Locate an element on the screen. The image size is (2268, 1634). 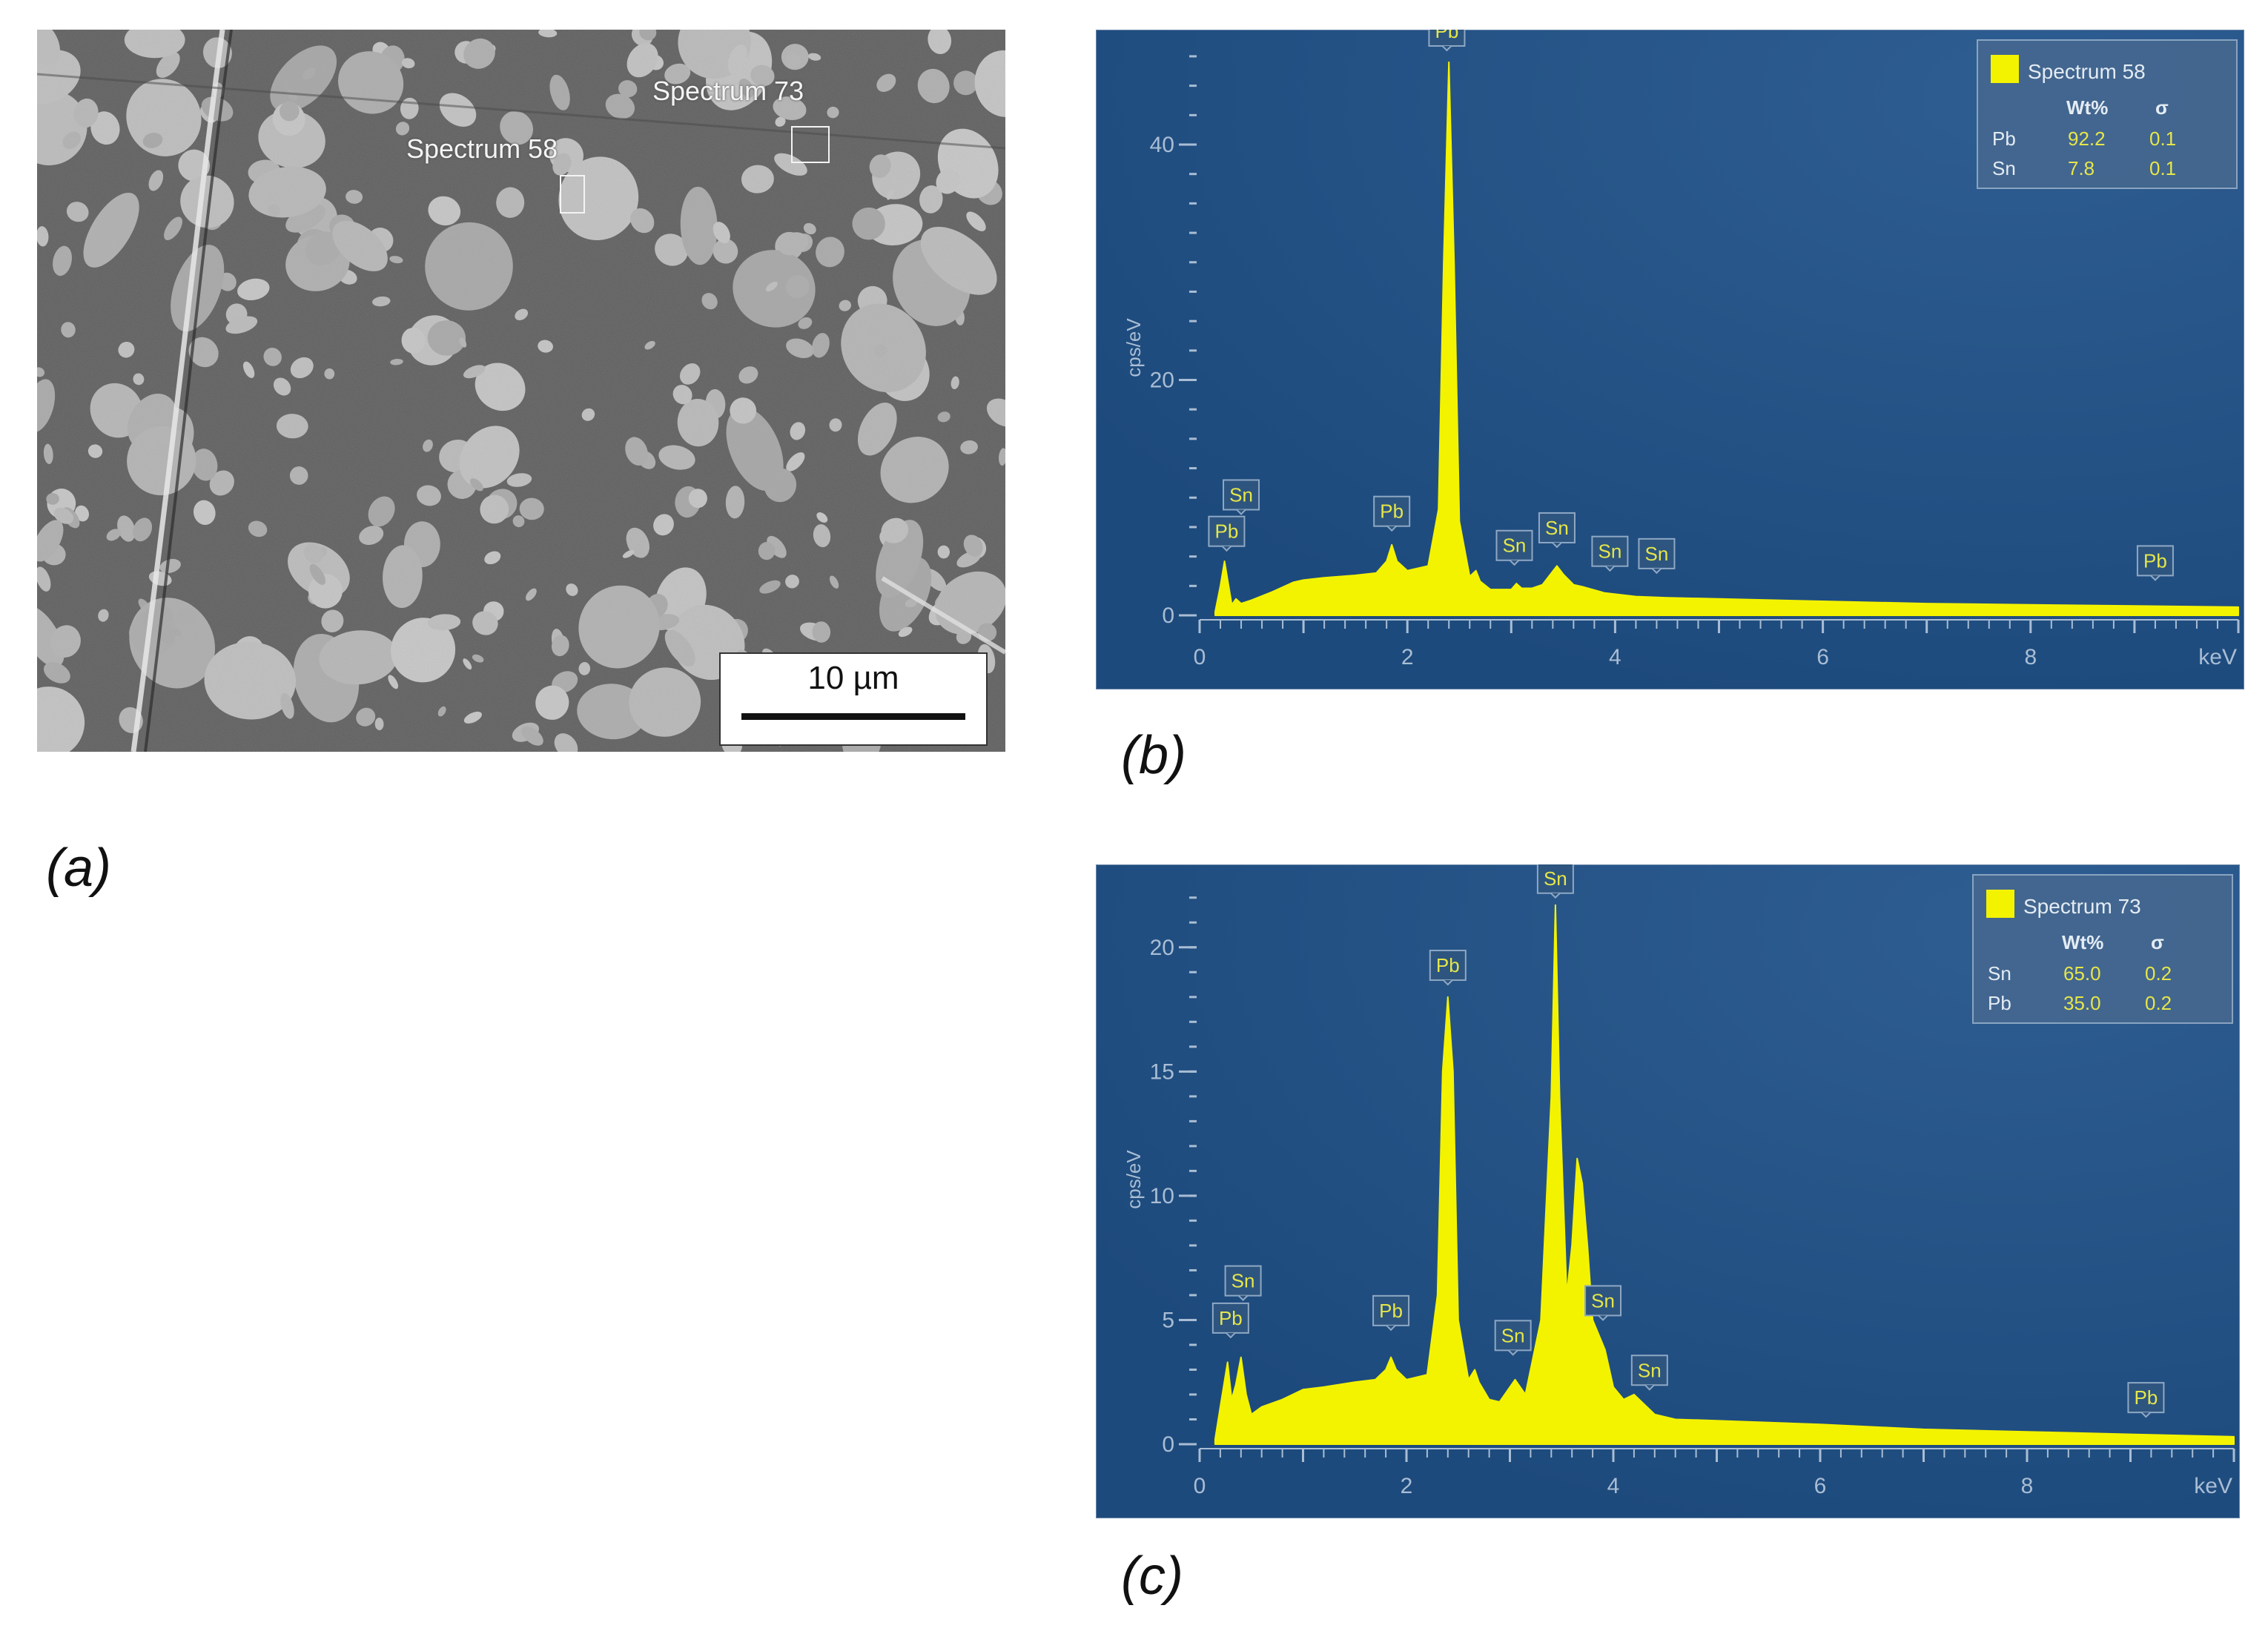
y-tick-label: 10 is located at coordinates (1162, 1196).